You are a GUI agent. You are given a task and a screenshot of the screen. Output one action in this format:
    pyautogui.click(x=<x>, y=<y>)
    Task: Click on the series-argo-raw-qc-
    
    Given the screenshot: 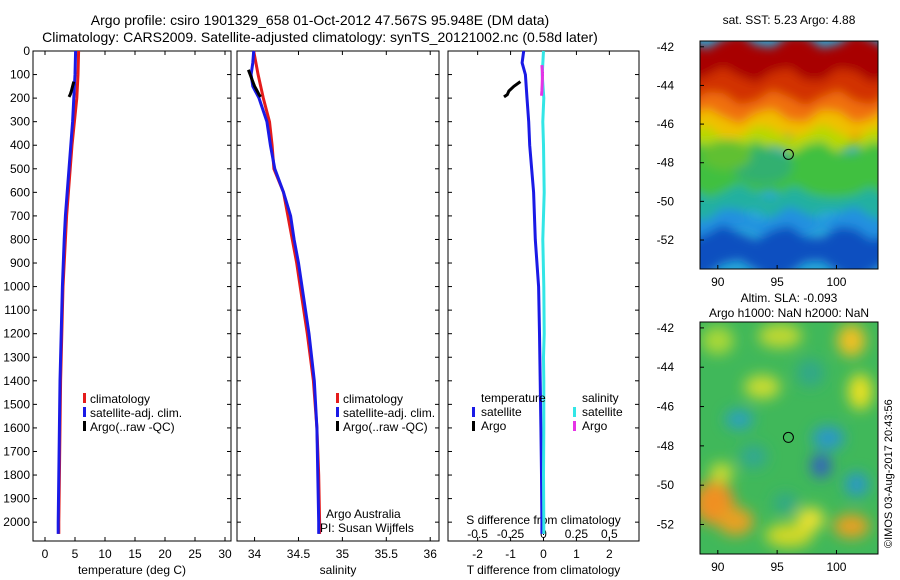 What is the action you would take?
    pyautogui.click(x=254, y=83)
    